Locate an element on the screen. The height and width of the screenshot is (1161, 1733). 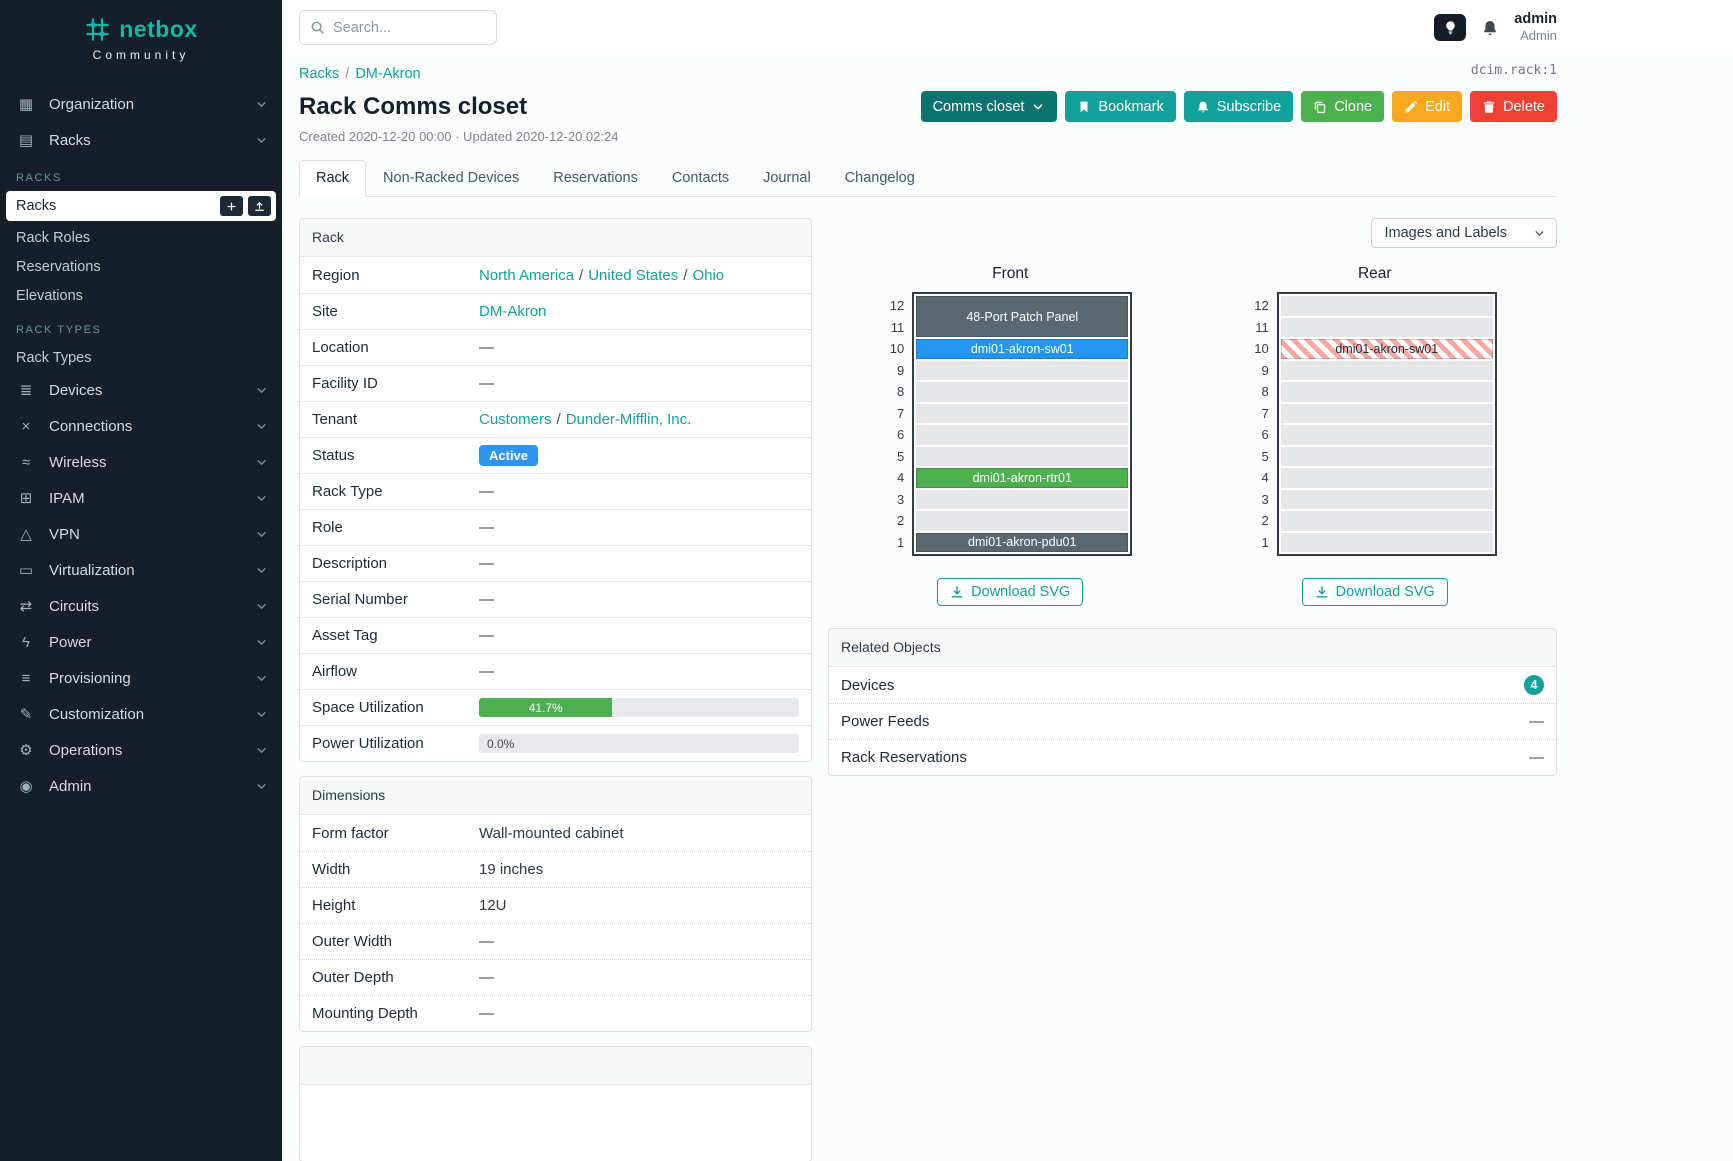
add-button is located at coordinates (231, 206).